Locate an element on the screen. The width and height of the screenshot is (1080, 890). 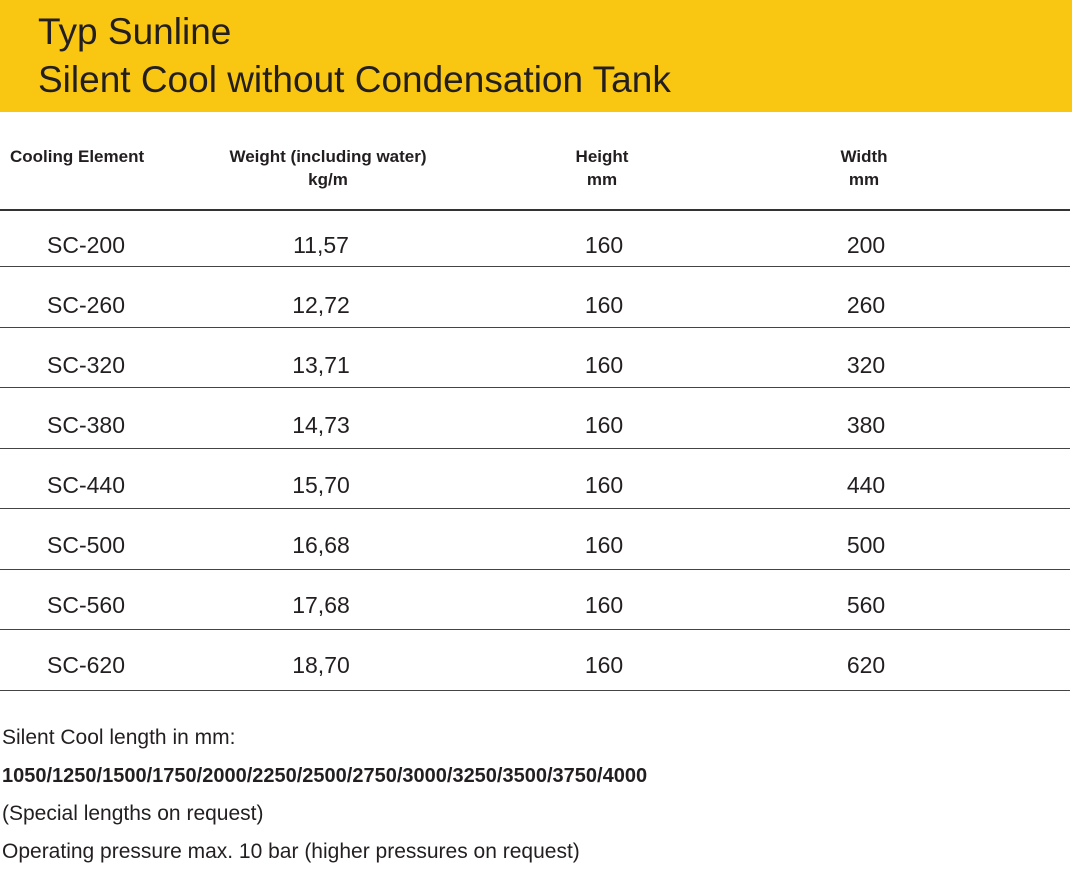
table-cell: 12,72 is located at coordinates (321, 305).